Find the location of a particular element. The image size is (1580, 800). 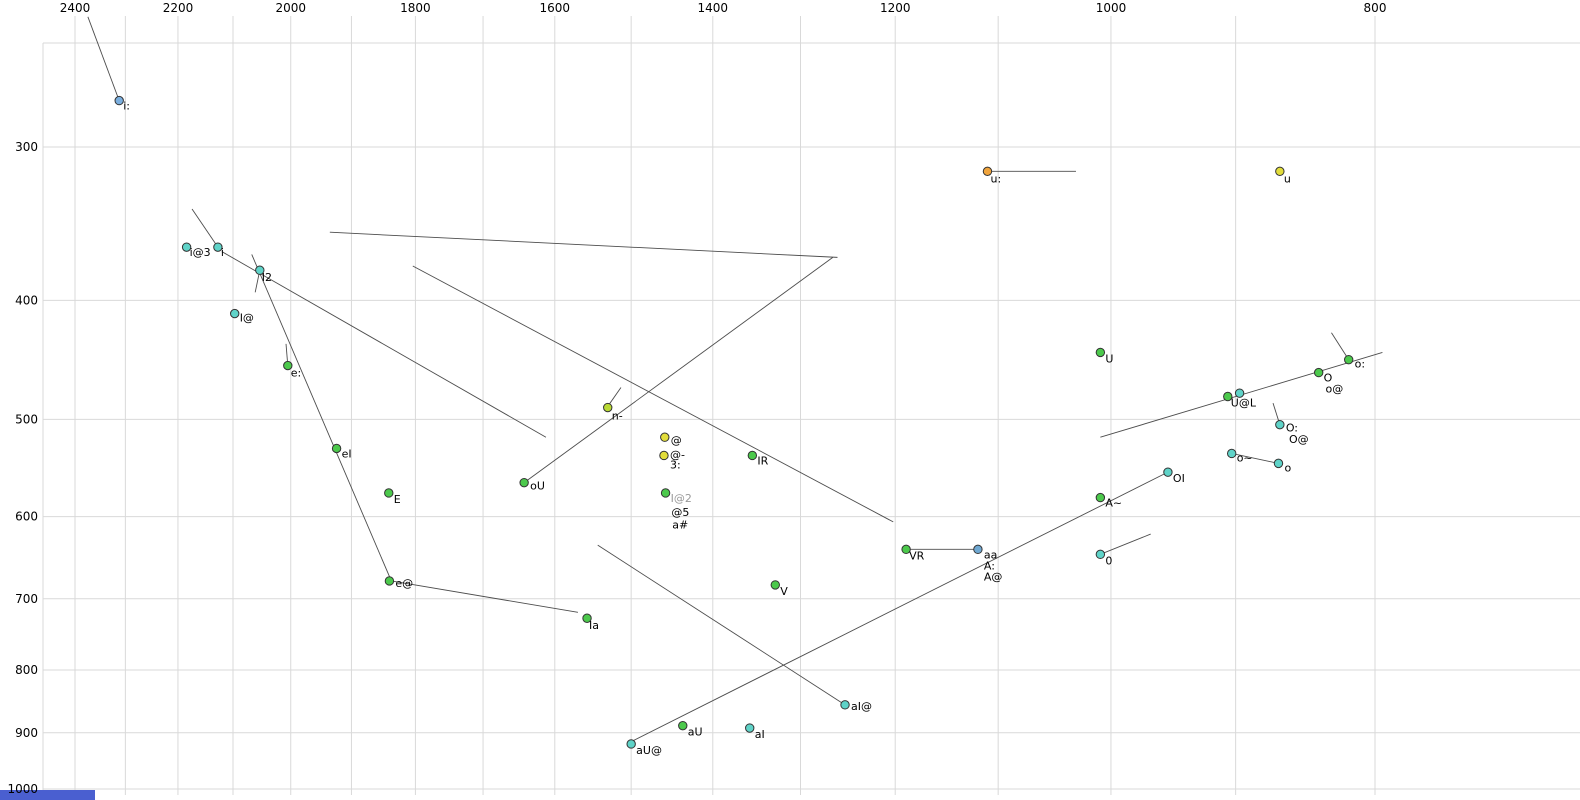

x-axis-tick-label: 1800 is located at coordinates (415, 8).